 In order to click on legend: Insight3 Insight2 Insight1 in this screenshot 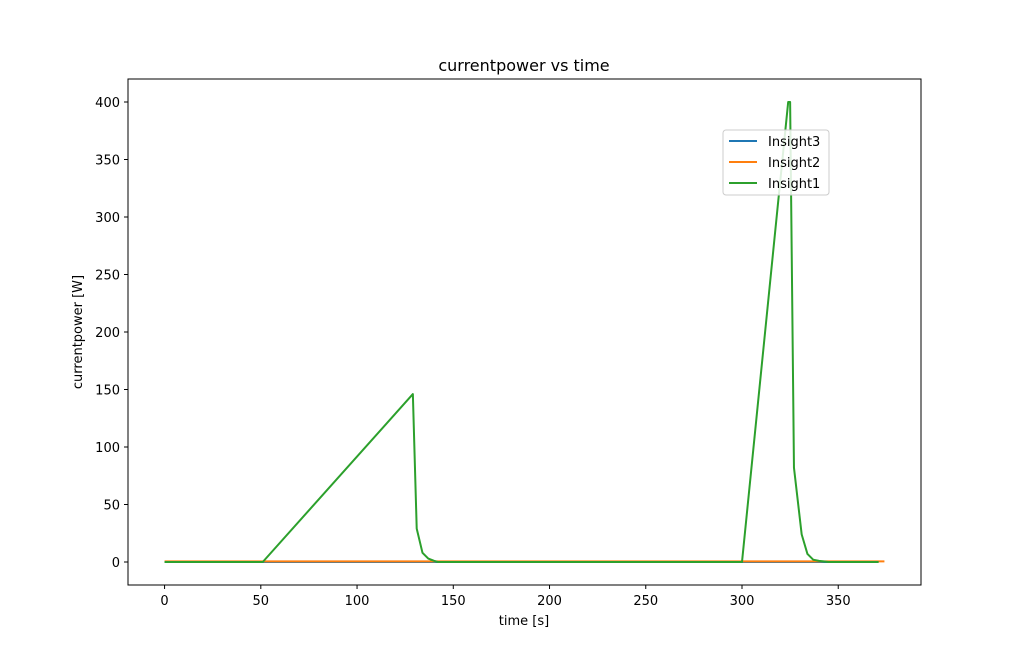, I will do `click(776, 162)`.